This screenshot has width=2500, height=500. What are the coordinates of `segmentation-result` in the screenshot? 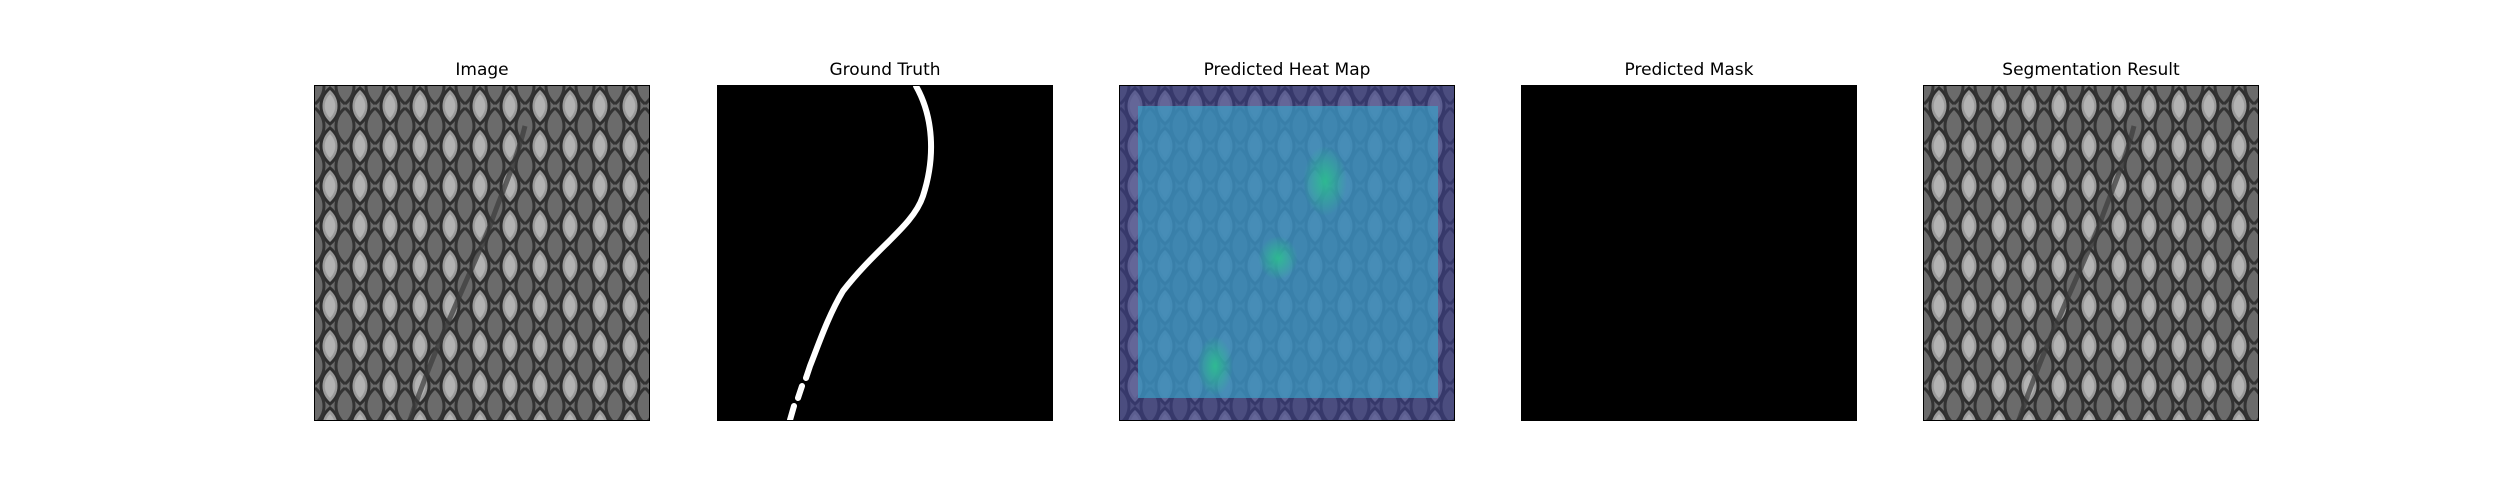 It's located at (2091, 253).